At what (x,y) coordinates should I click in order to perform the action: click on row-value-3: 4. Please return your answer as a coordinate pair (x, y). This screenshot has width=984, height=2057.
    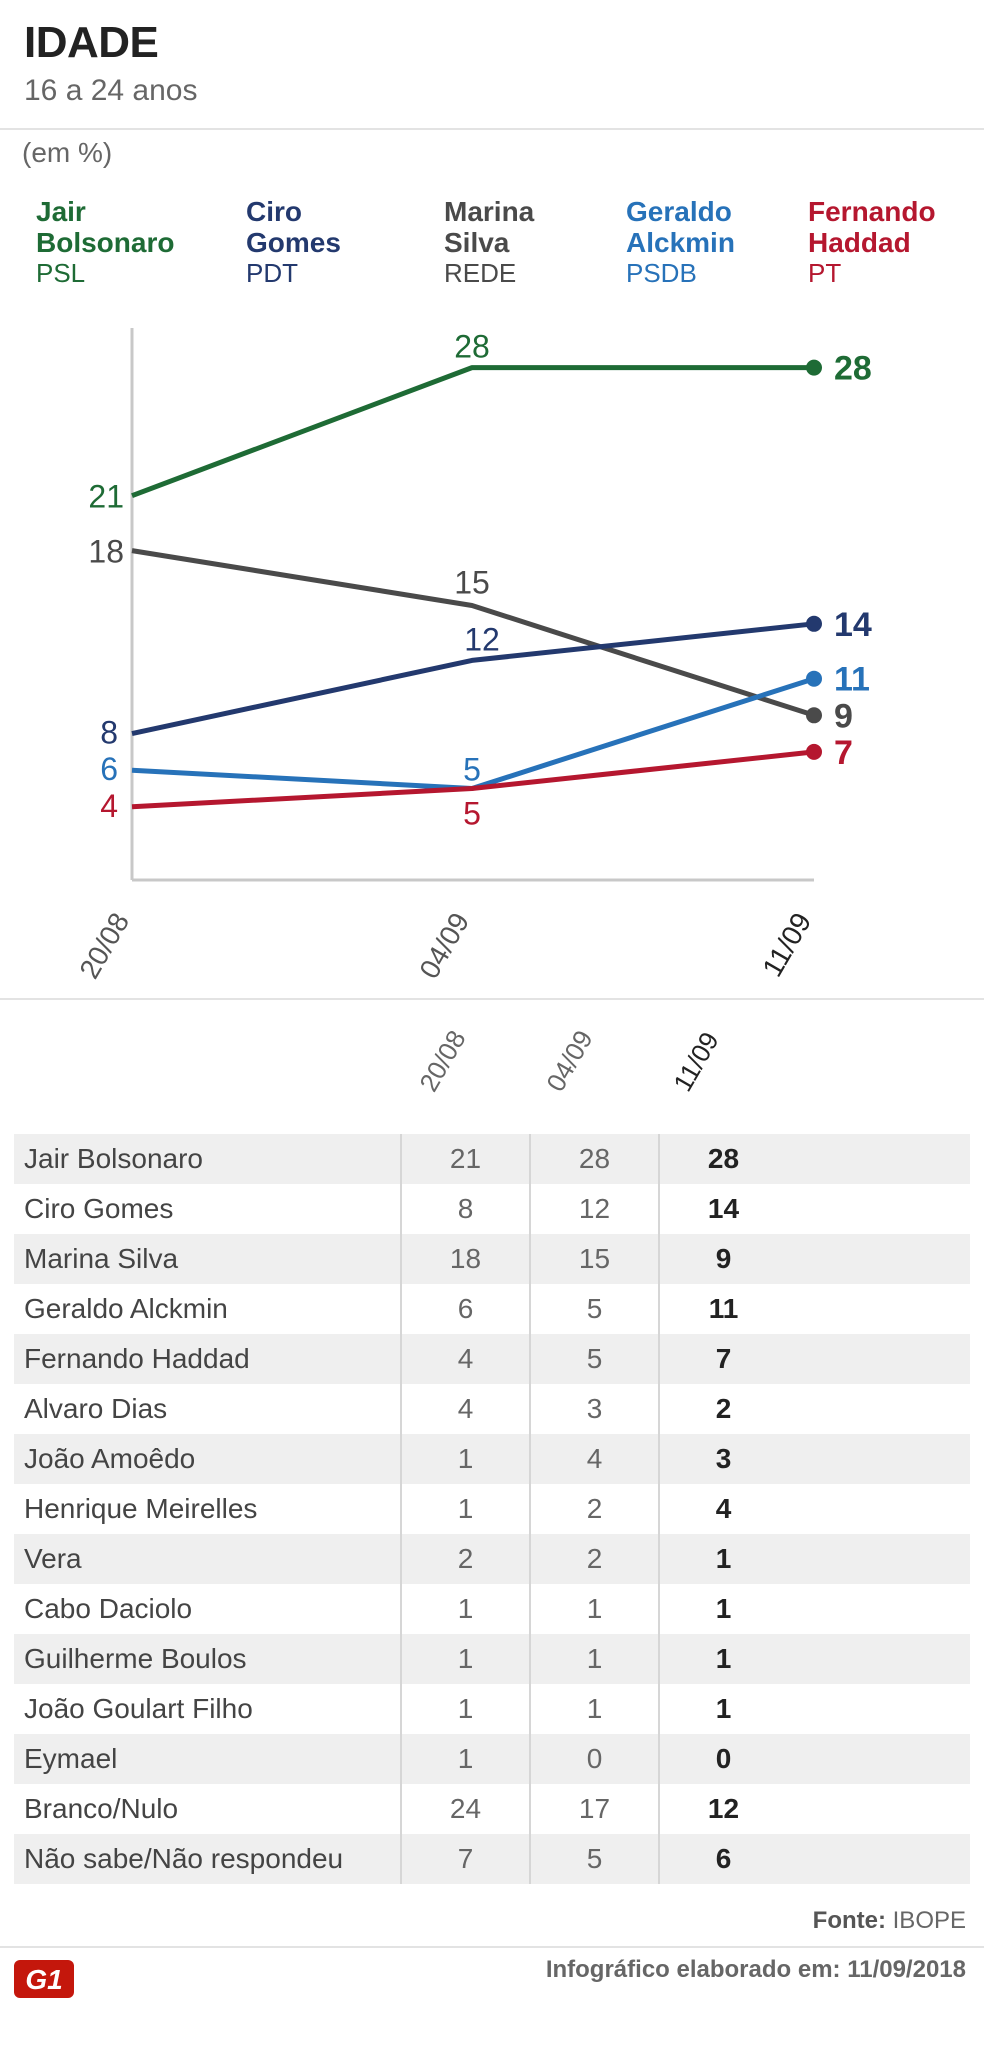
    Looking at the image, I should click on (722, 1509).